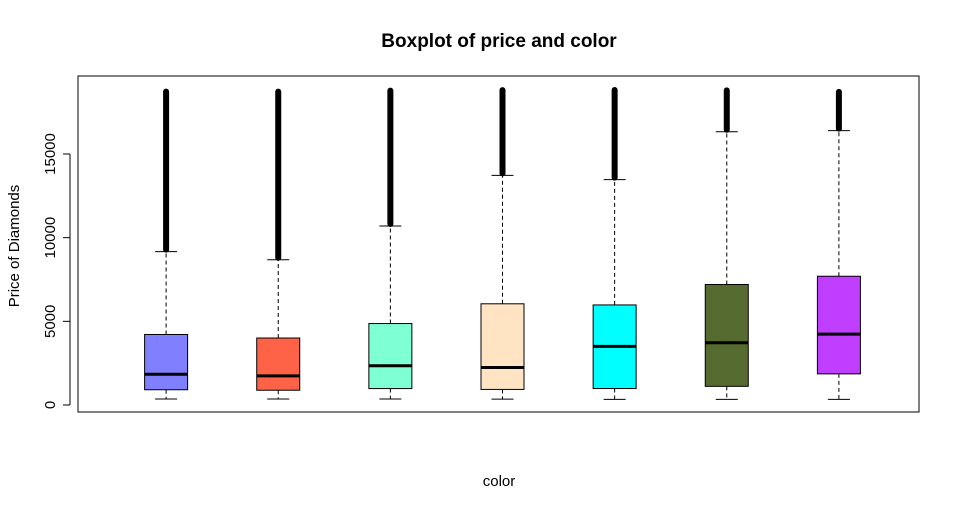 The image size is (960, 510). What do you see at coordinates (499, 481) in the screenshot?
I see `x-axis-label: color` at bounding box center [499, 481].